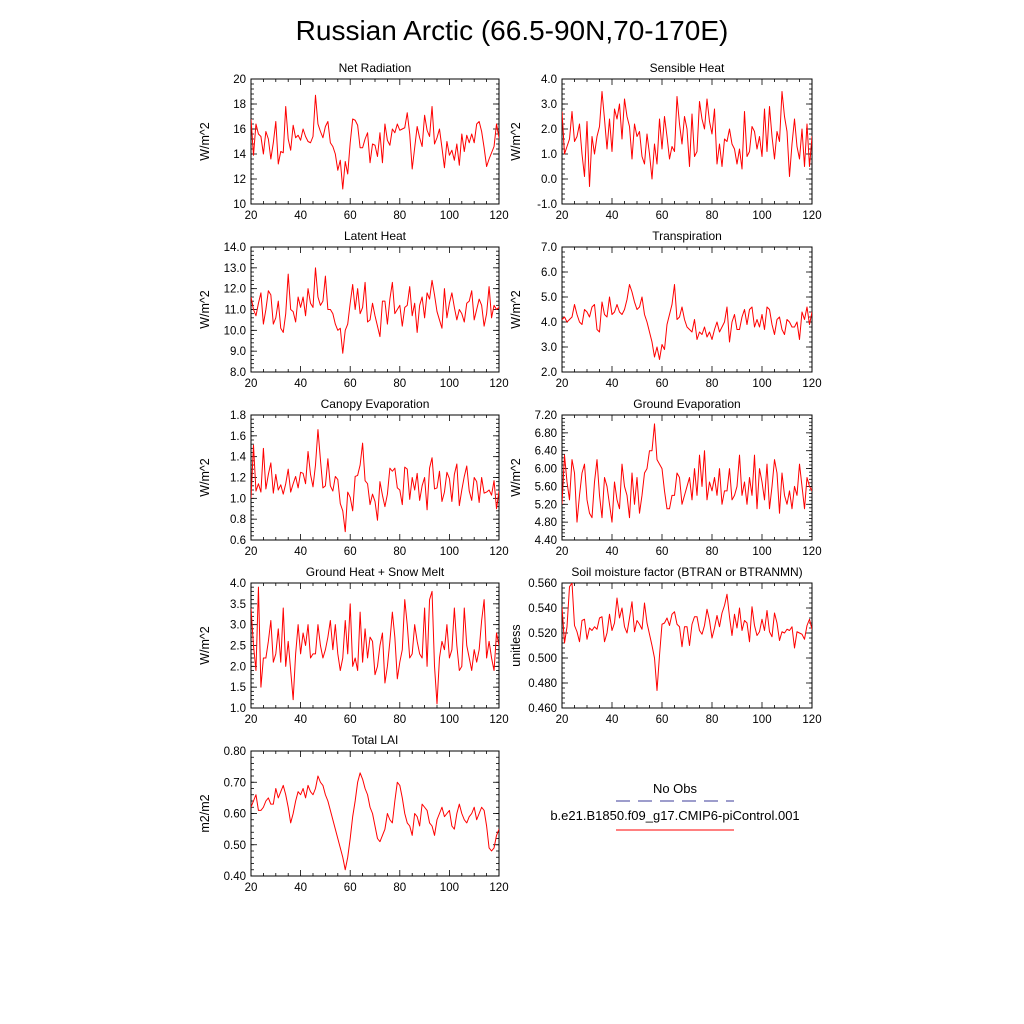 This screenshot has width=1024, height=1024. Describe the element at coordinates (516, 645) in the screenshot. I see `y-axis-label: unitless` at that location.